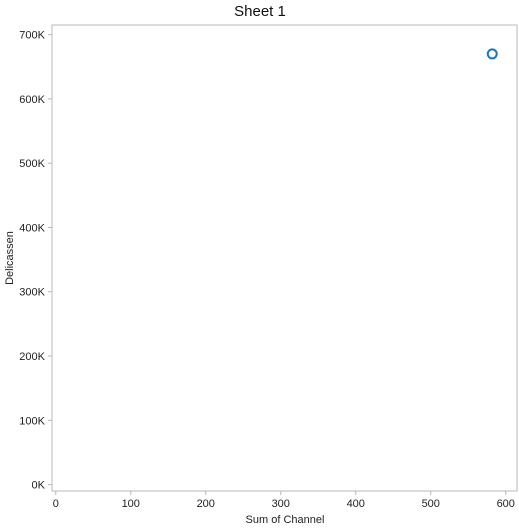 The image size is (519, 530). I want to click on x-tick-label: 300, so click(281, 504).